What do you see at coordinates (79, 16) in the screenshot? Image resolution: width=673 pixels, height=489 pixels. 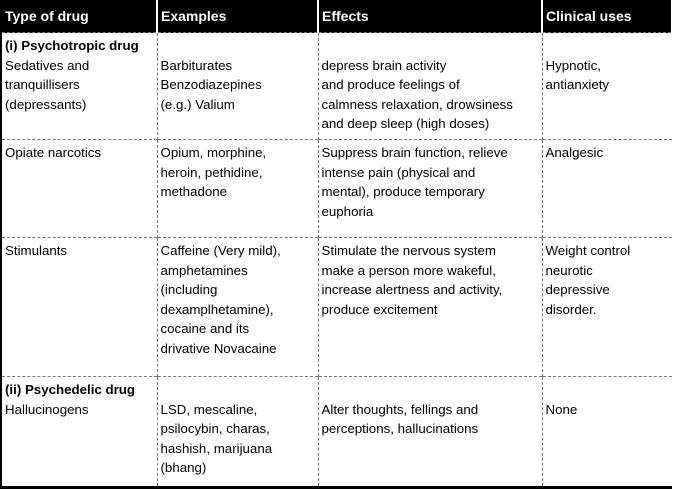 I see `header-type: Type of drug` at bounding box center [79, 16].